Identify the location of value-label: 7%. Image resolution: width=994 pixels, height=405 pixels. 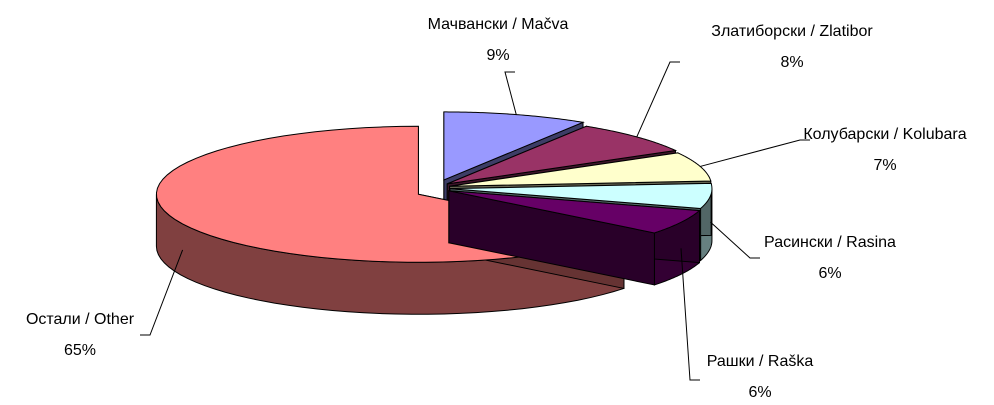
(884, 165).